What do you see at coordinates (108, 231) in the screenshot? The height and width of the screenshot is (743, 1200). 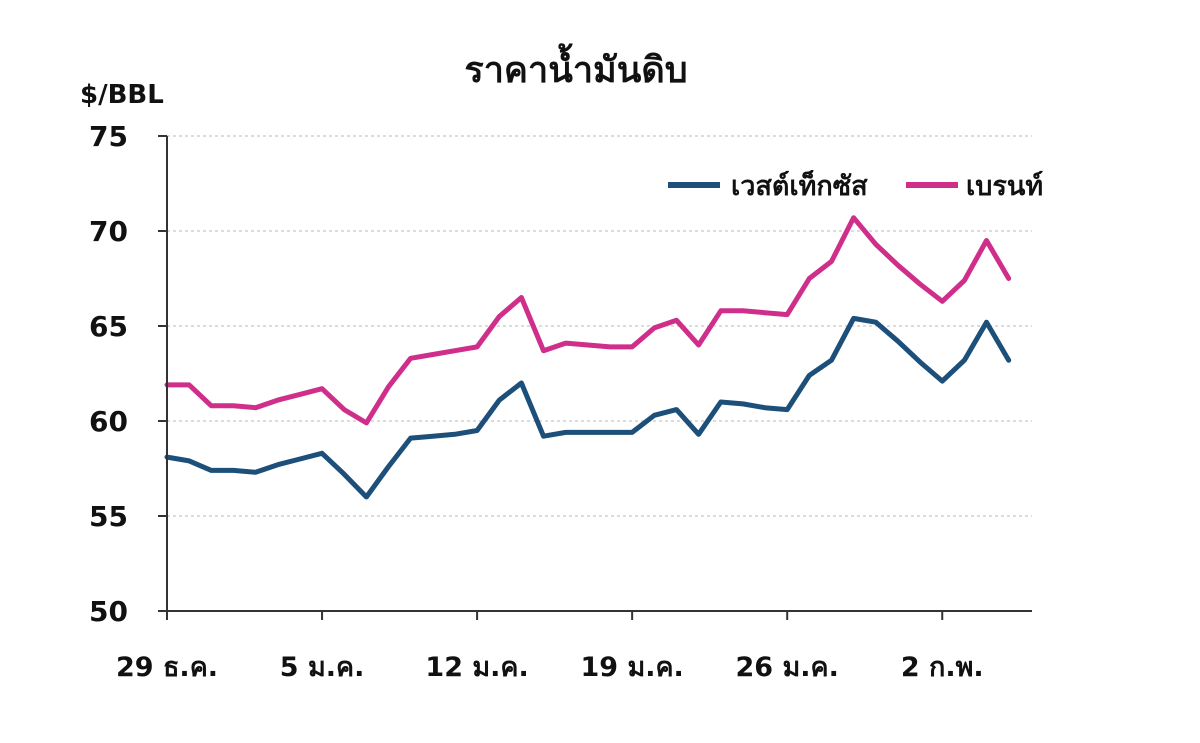 I see `y-tick-label-70: 70` at bounding box center [108, 231].